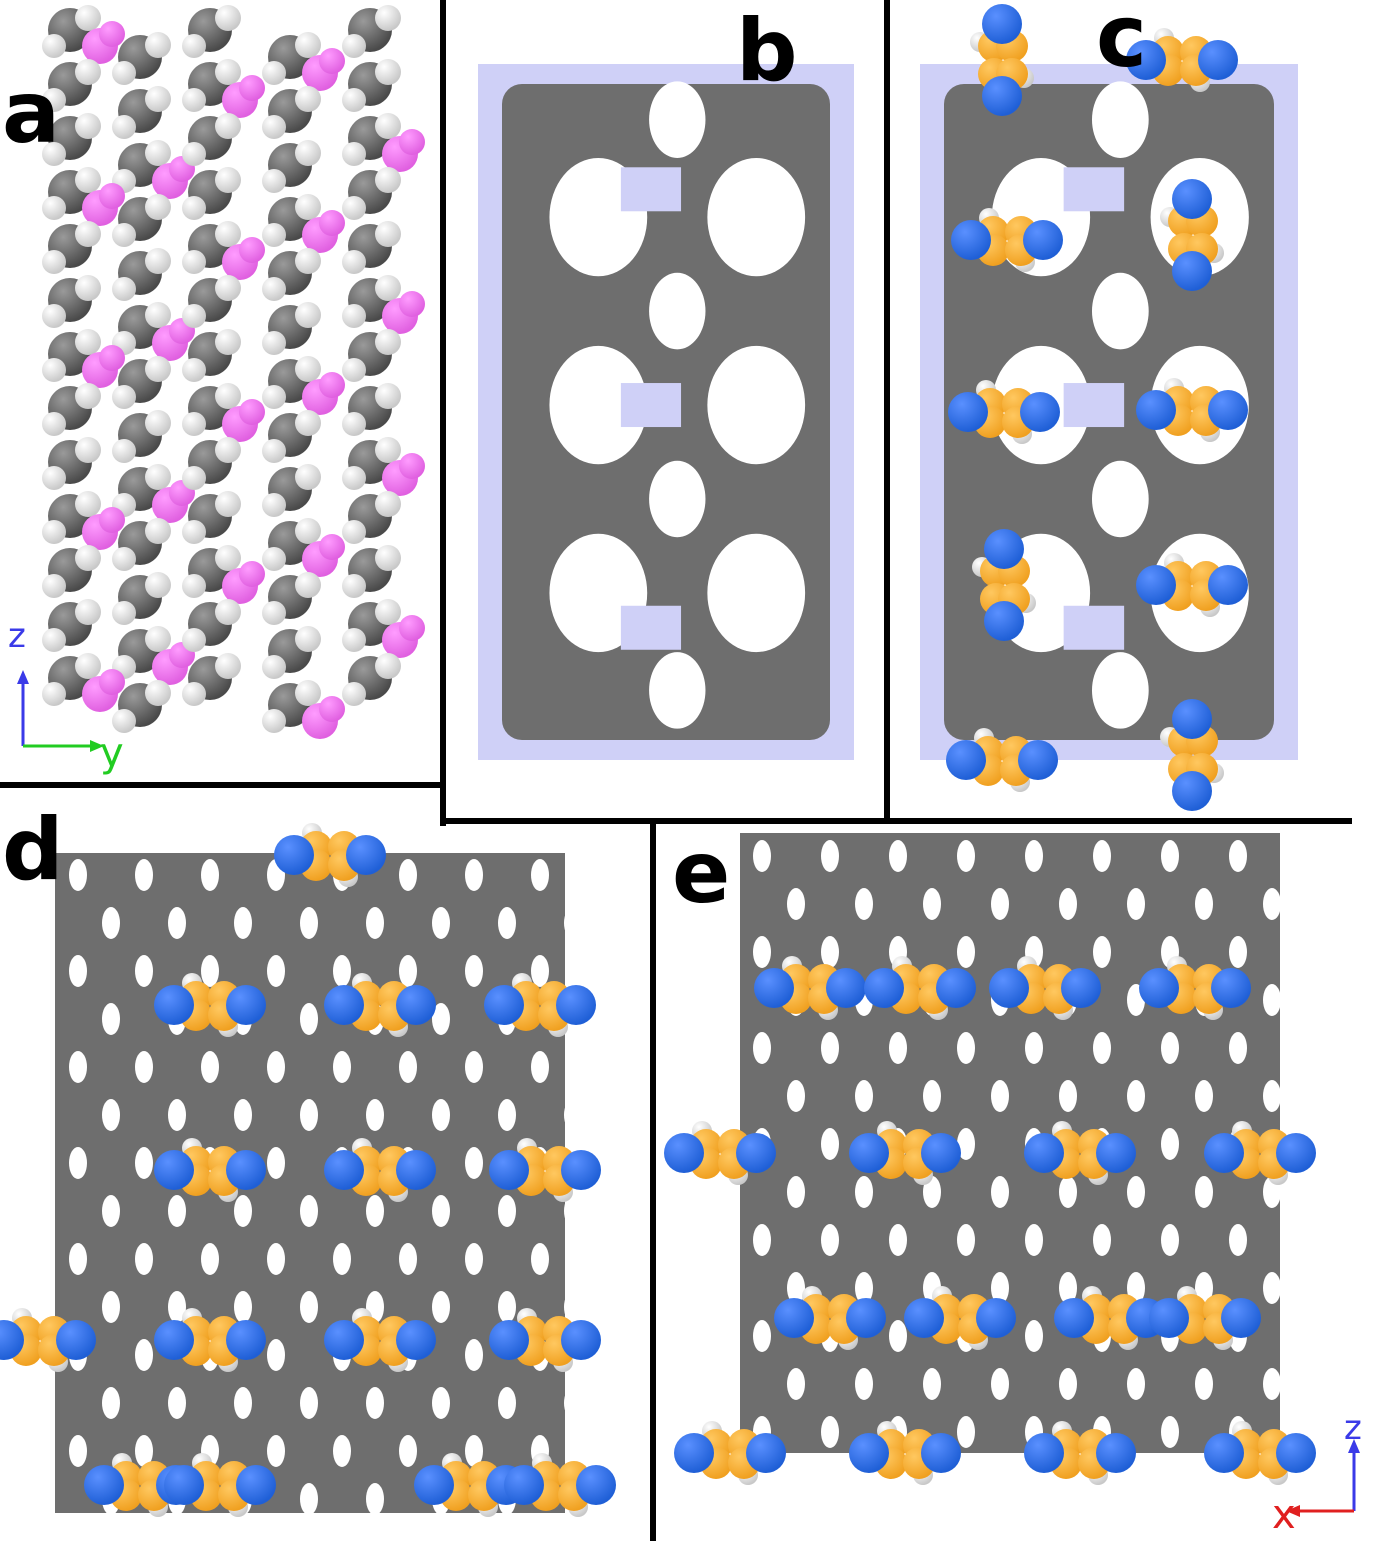  I want to click on panel-c-pore-surface-with-guests, so click(1109, 407).